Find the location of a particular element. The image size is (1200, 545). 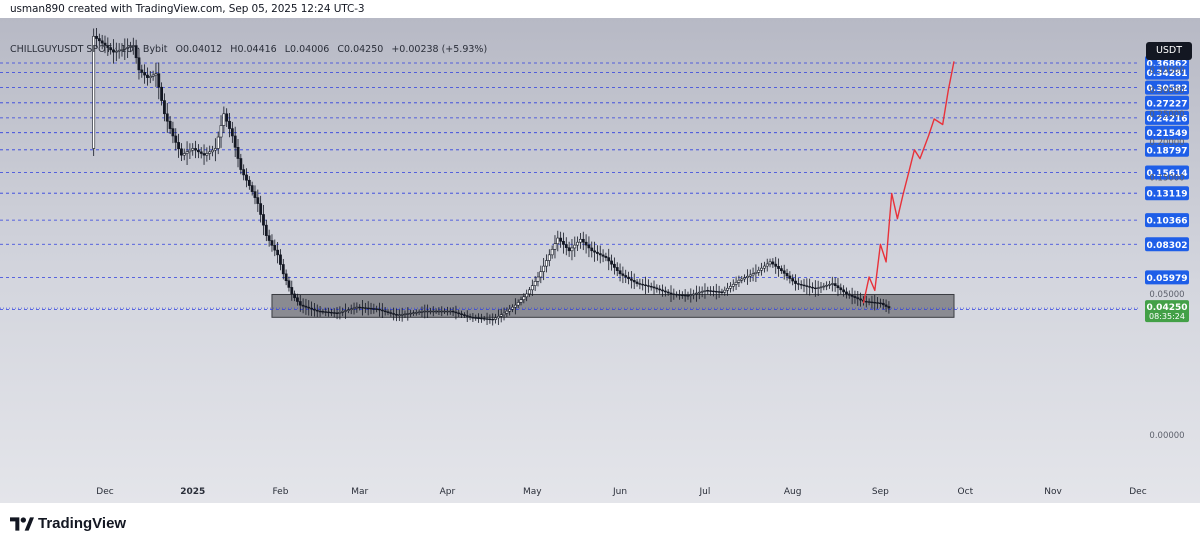

current-price-label: 0.04250 is located at coordinates (1167, 308).